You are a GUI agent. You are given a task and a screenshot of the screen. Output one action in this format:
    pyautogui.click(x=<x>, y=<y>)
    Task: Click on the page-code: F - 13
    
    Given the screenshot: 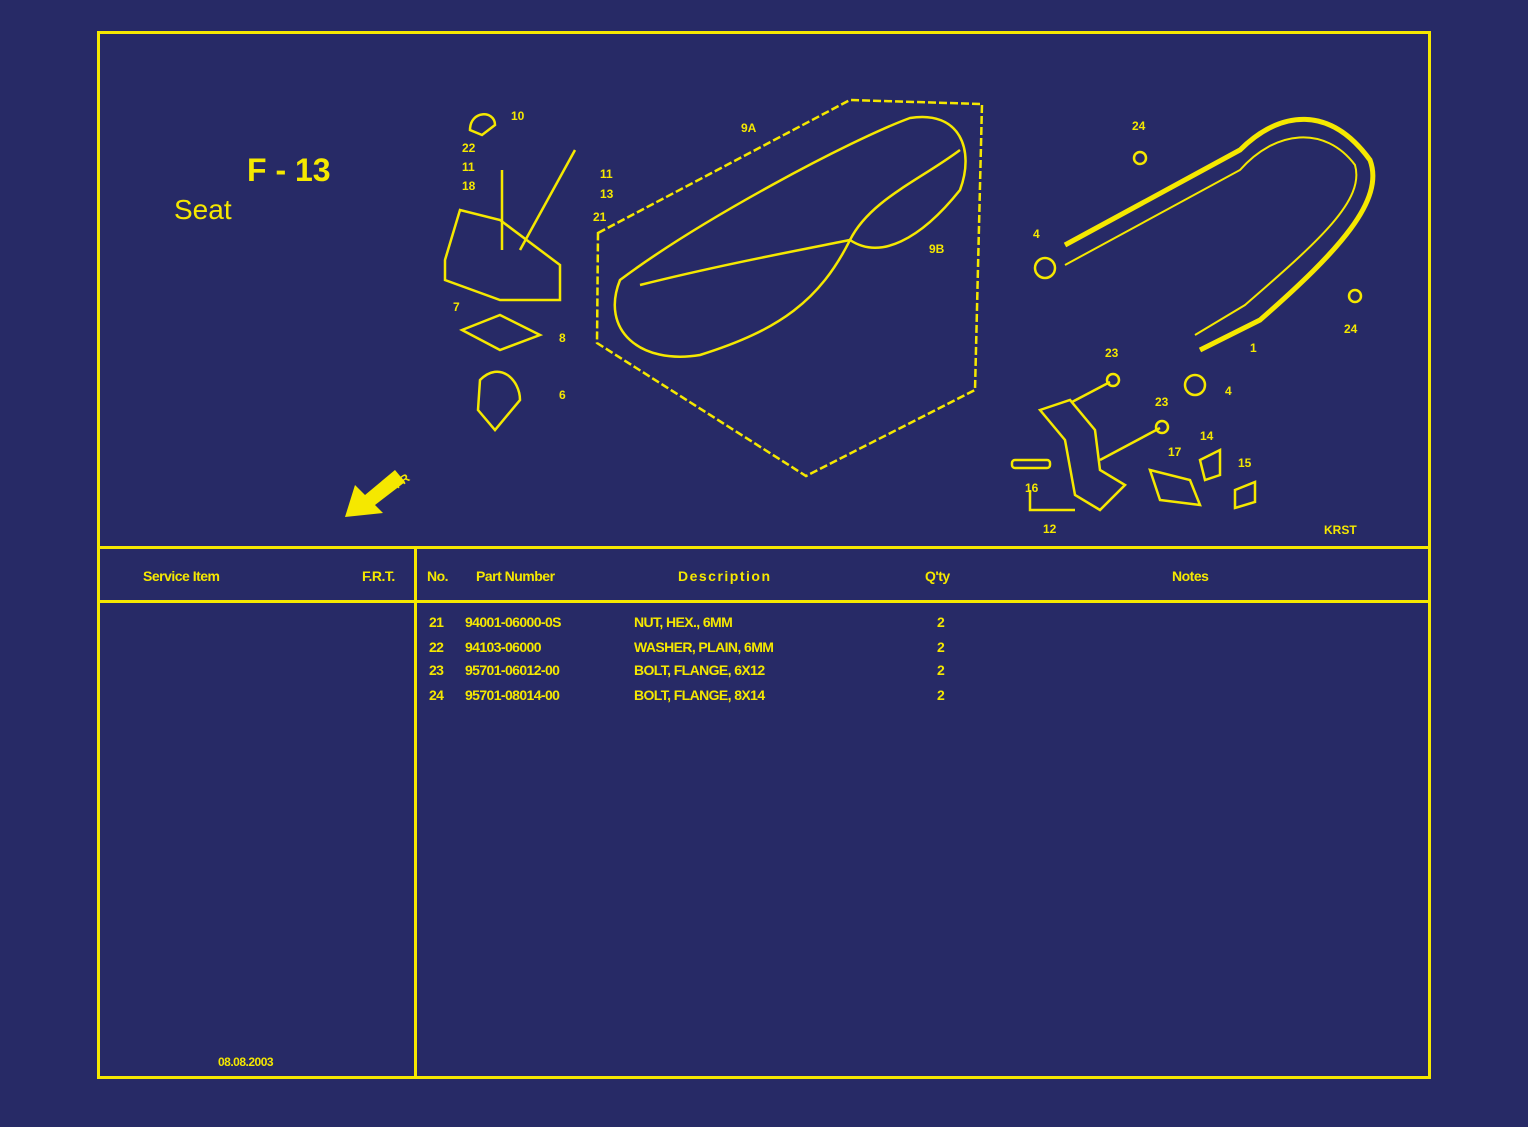 What is the action you would take?
    pyautogui.click(x=289, y=170)
    